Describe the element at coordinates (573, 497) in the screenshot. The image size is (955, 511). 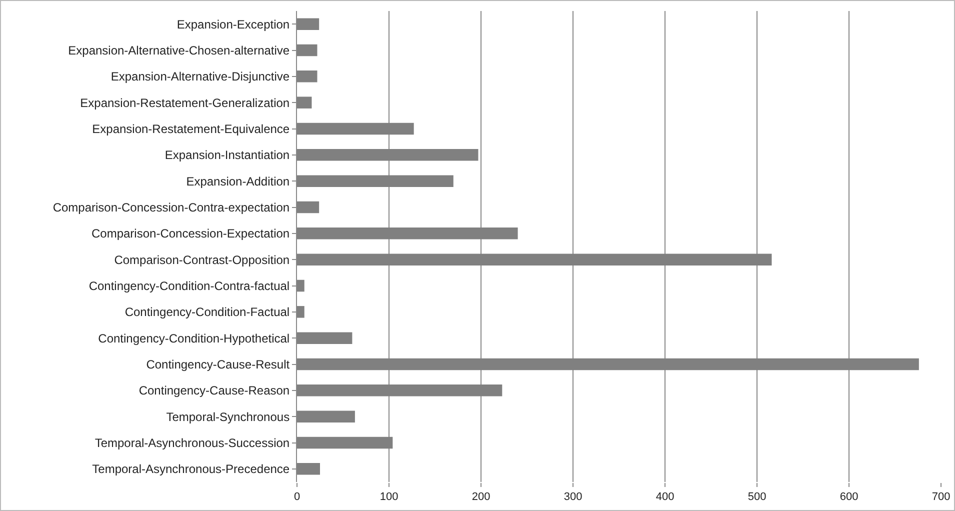
I see `x-tick-label: 300` at that location.